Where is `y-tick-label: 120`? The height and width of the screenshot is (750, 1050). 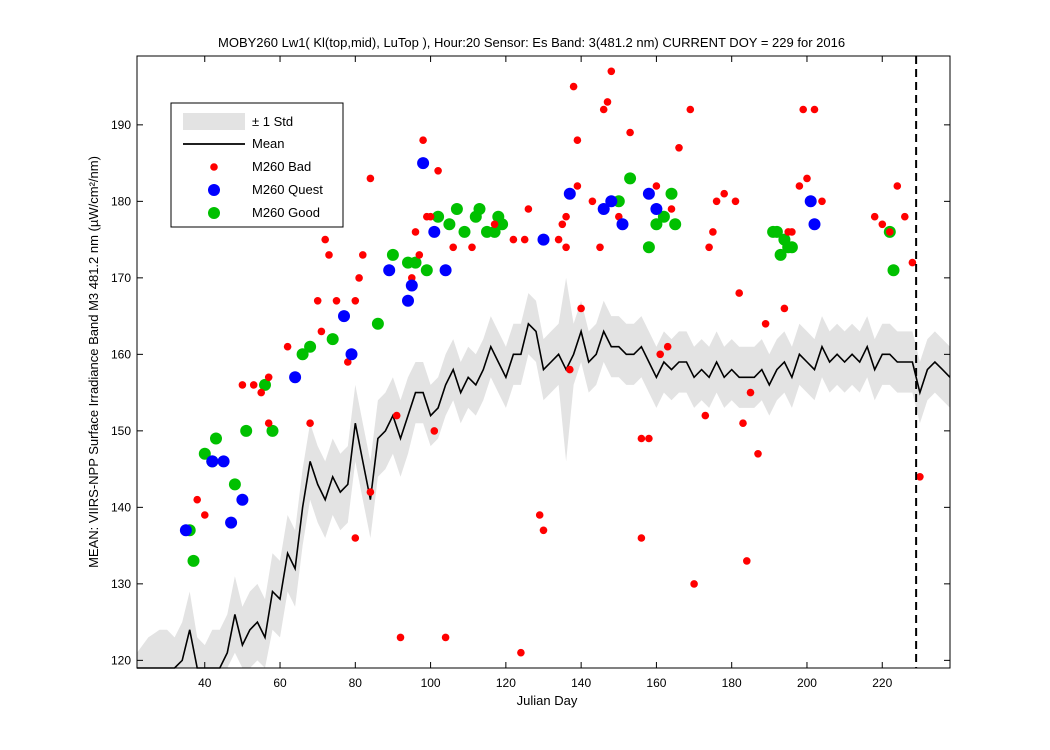 y-tick-label: 120 is located at coordinates (121, 660).